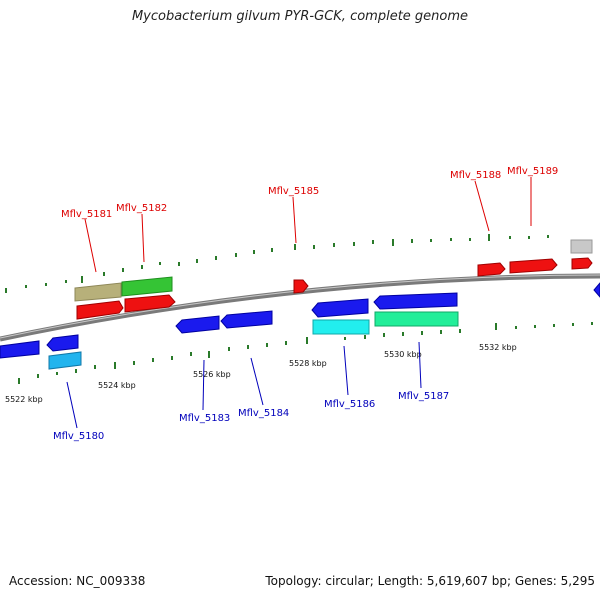 The image size is (600, 600). Describe the element at coordinates (349, 404) in the screenshot. I see `gene-label-mflv-5186: Mflv_5186` at that location.